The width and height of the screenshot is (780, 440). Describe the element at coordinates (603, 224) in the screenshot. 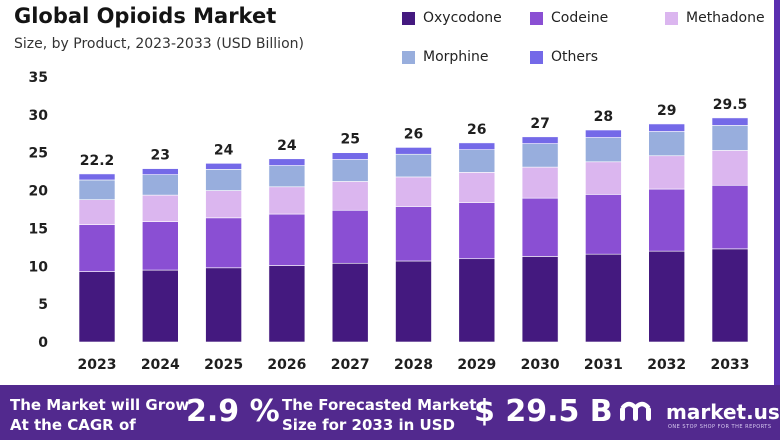

I see `bar-segment-codeine-2031` at that location.